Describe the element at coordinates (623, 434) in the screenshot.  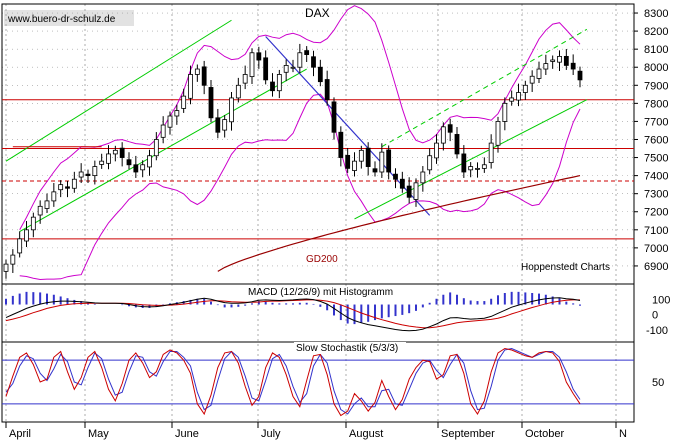
I see `month-label-7: N` at that location.